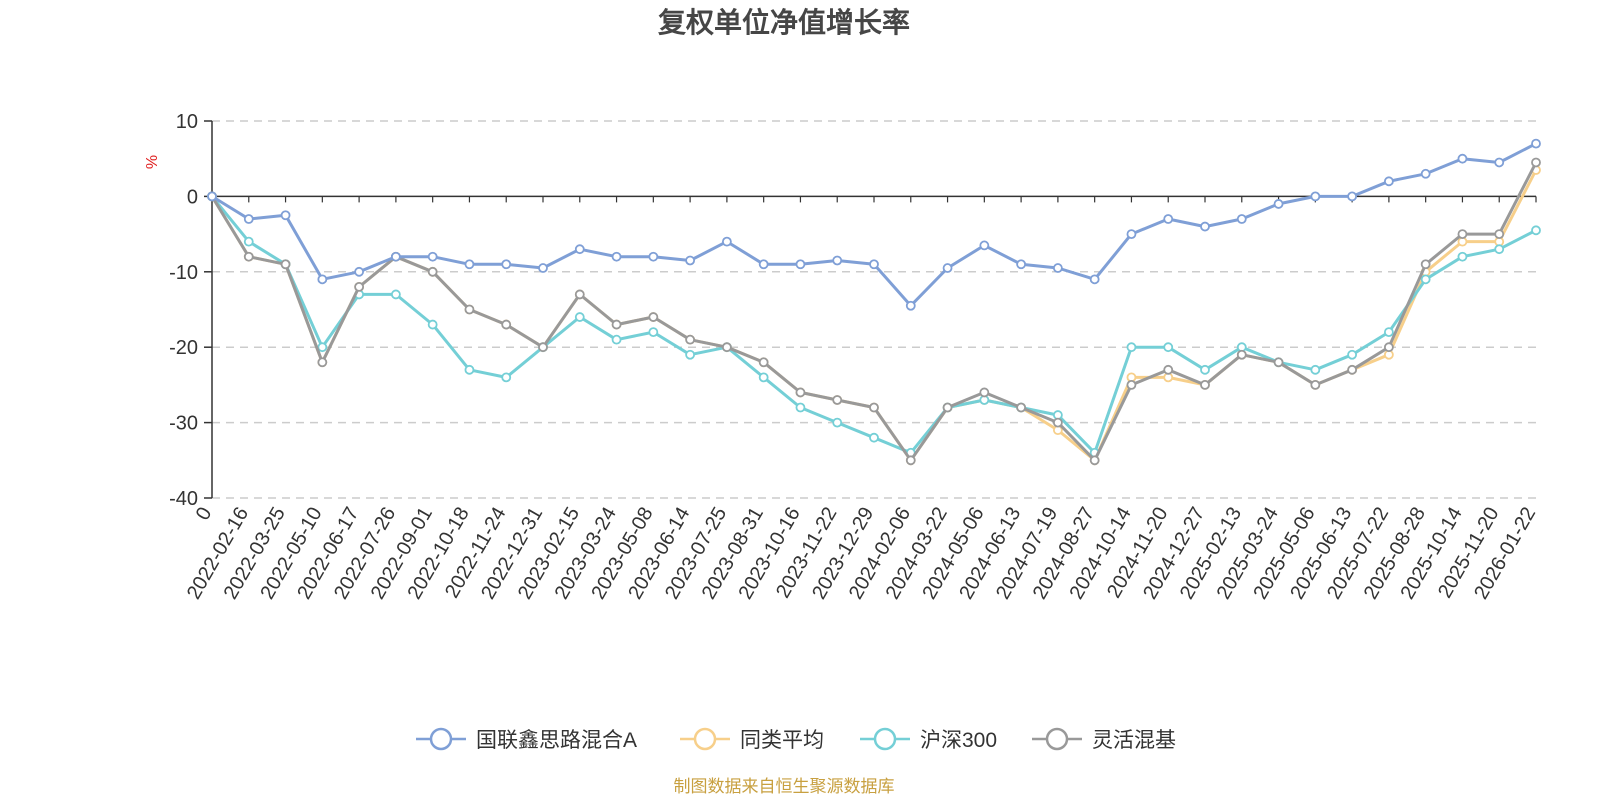  Describe the element at coordinates (928, 739) in the screenshot. I see `legend-item: 沪深300` at that location.